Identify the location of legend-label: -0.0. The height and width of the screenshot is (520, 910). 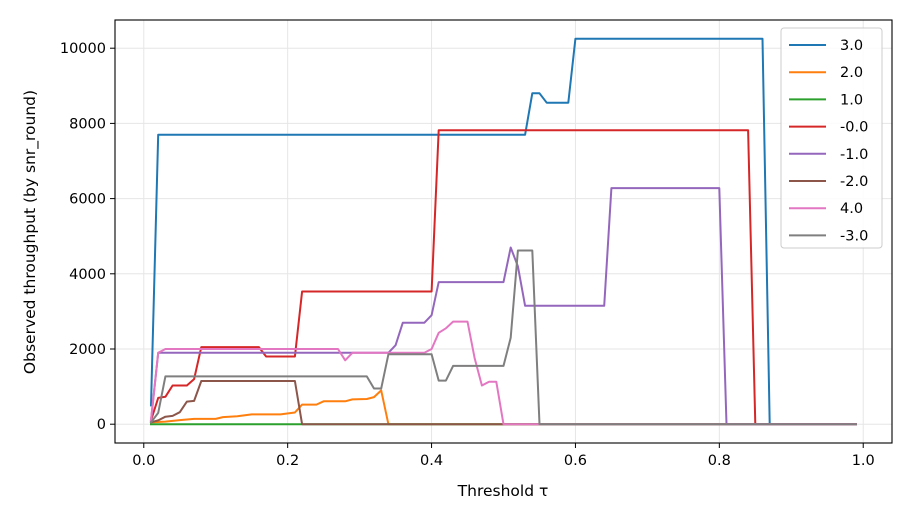
(854, 128).